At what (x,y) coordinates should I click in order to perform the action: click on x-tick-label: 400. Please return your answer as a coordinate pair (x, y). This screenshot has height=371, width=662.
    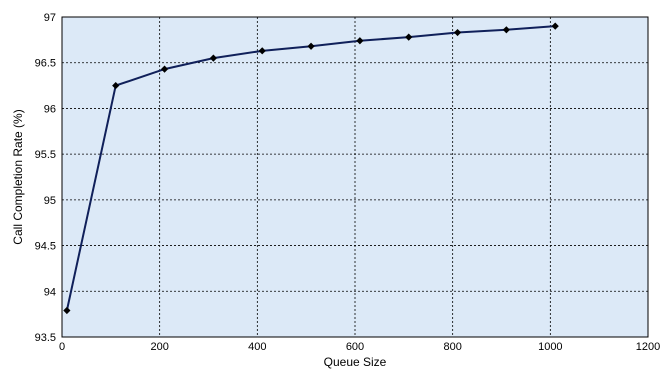
    Looking at the image, I should click on (257, 347).